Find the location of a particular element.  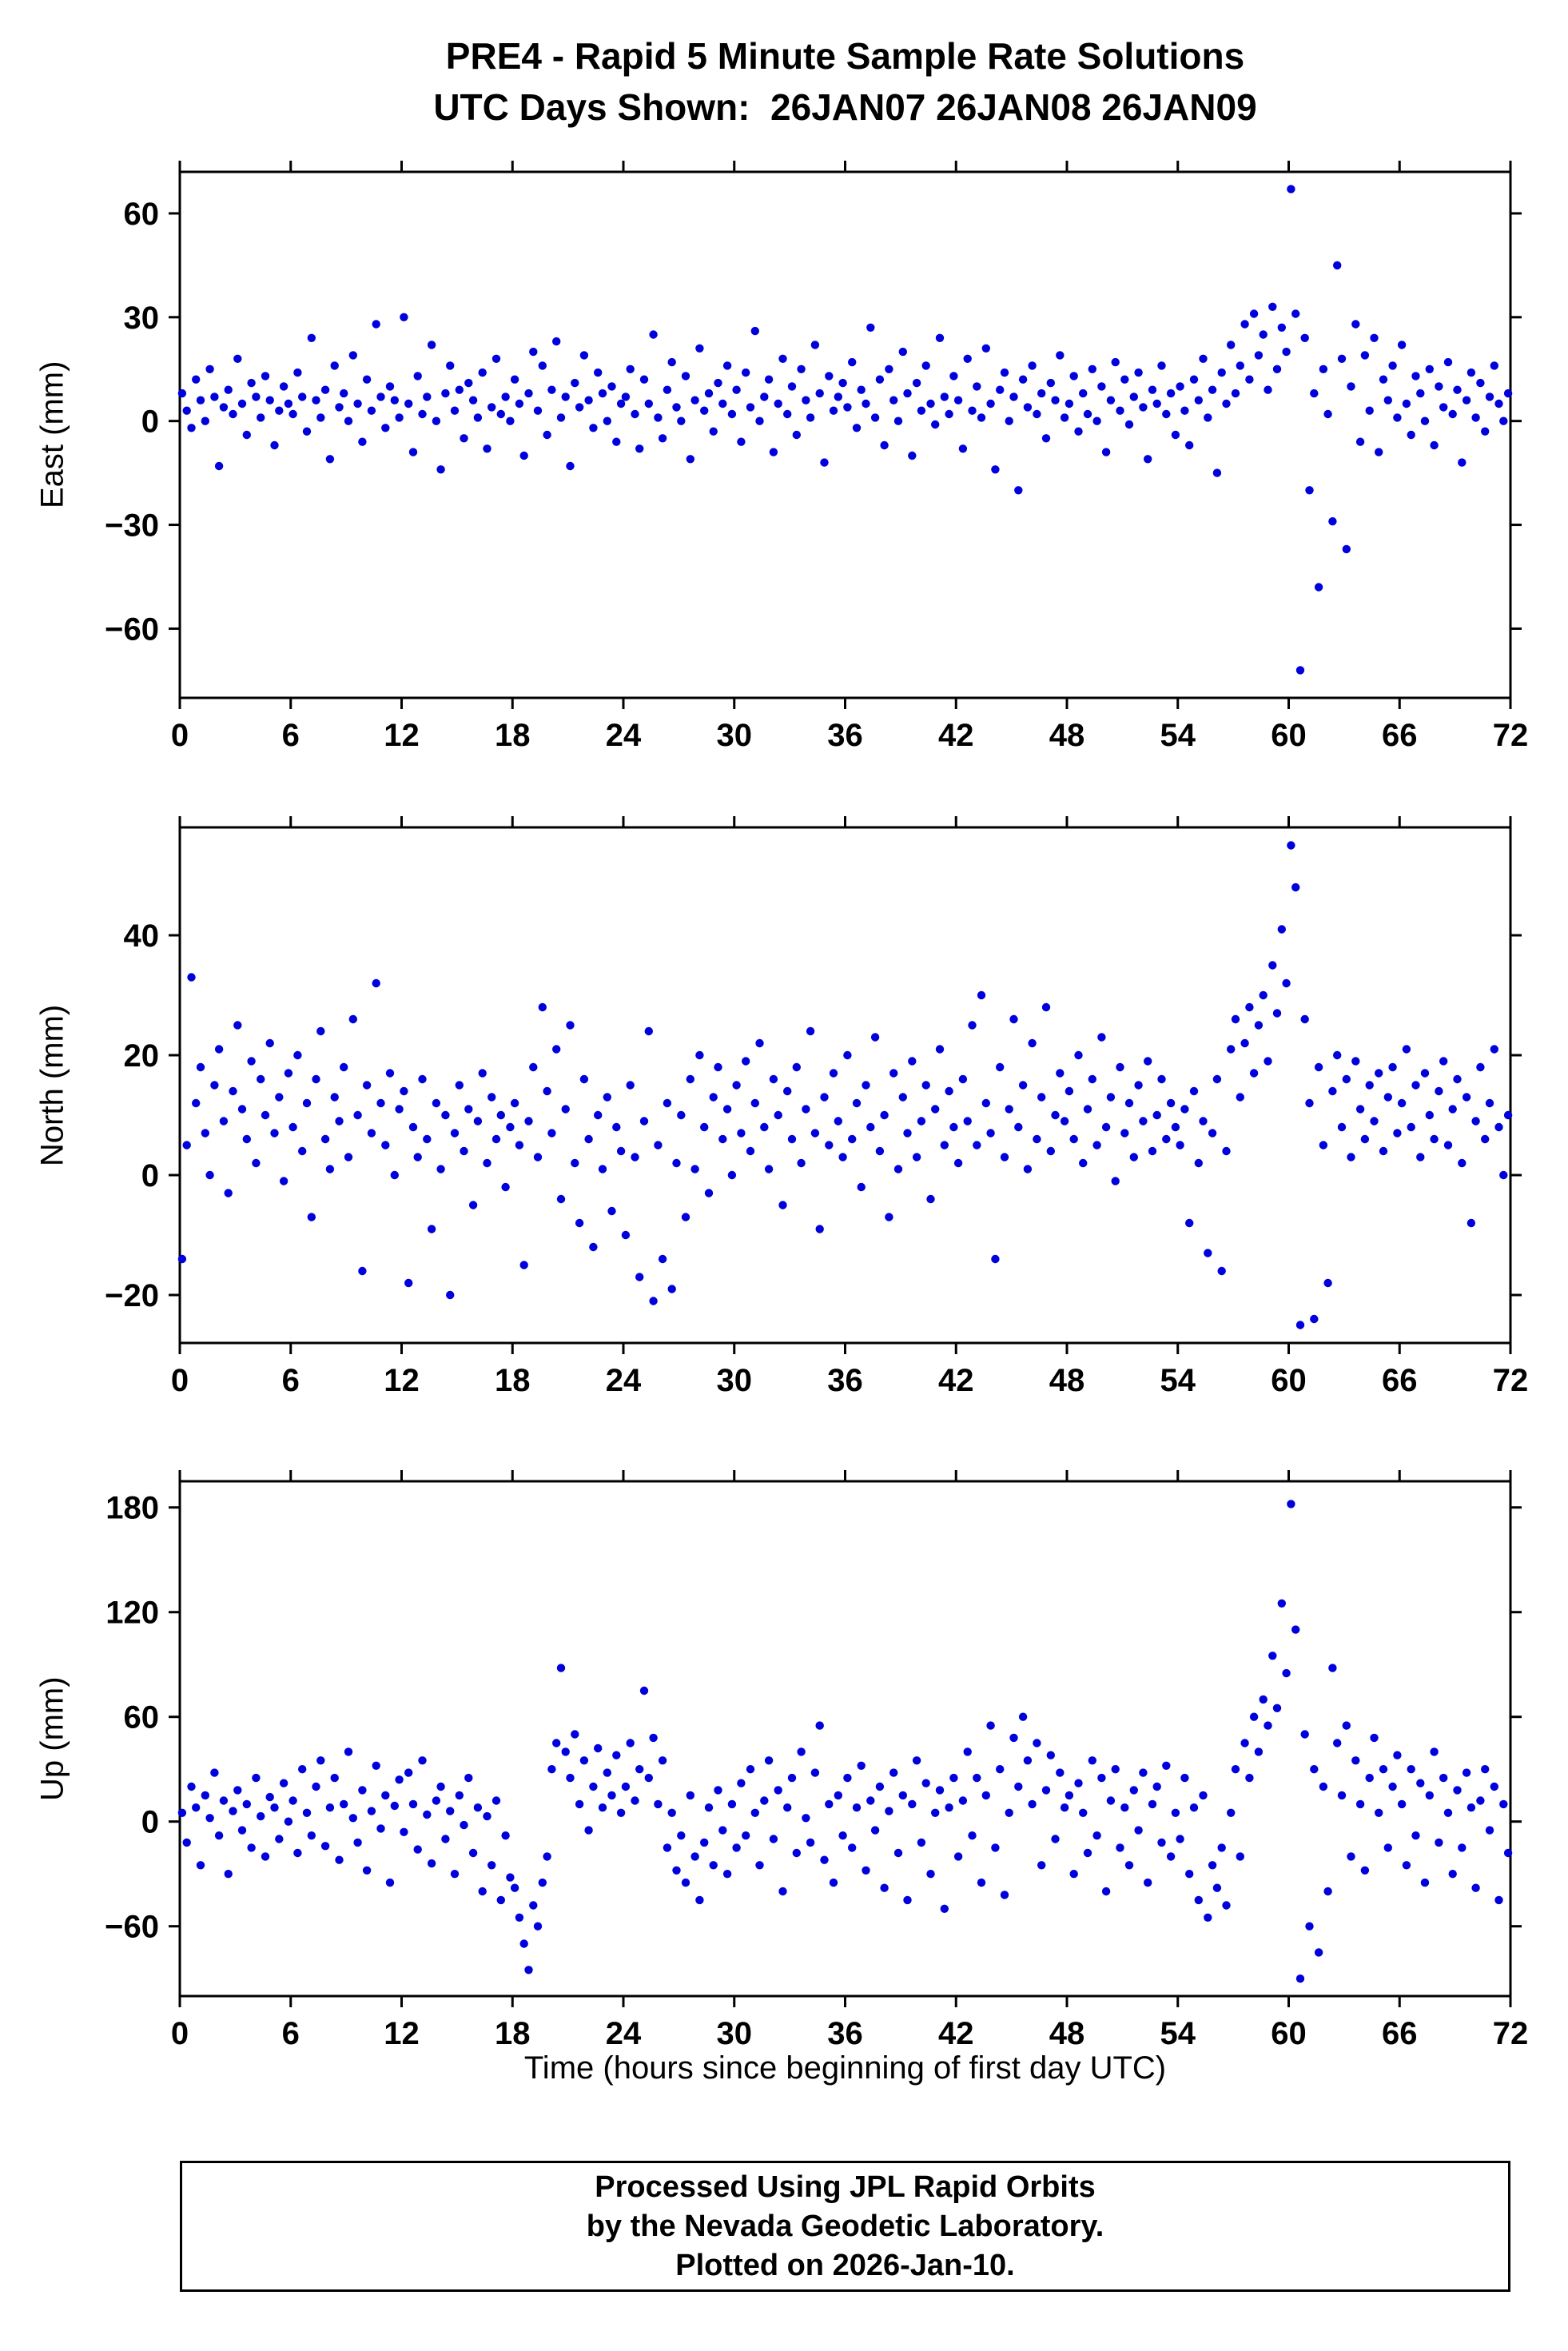

y-tick-label: 20 is located at coordinates (142, 1056).